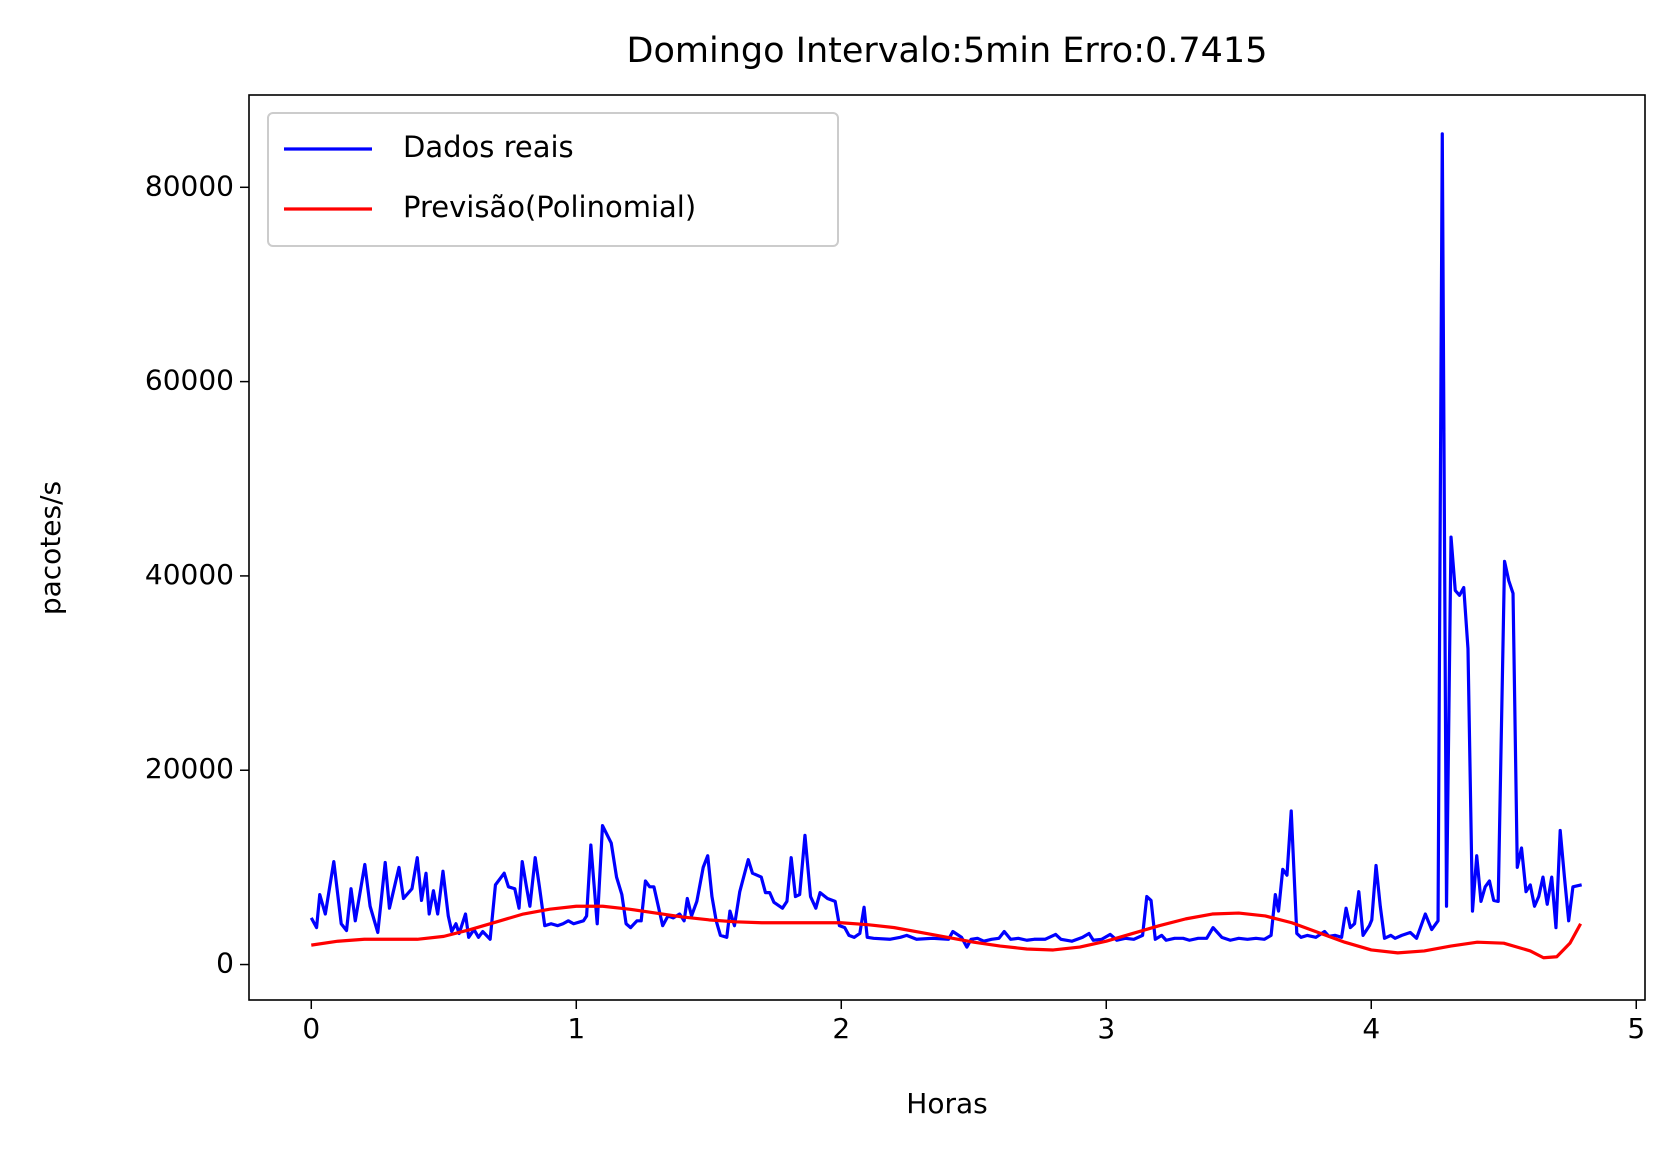  I want to click on x-axis-label: Horas, so click(946, 1103).